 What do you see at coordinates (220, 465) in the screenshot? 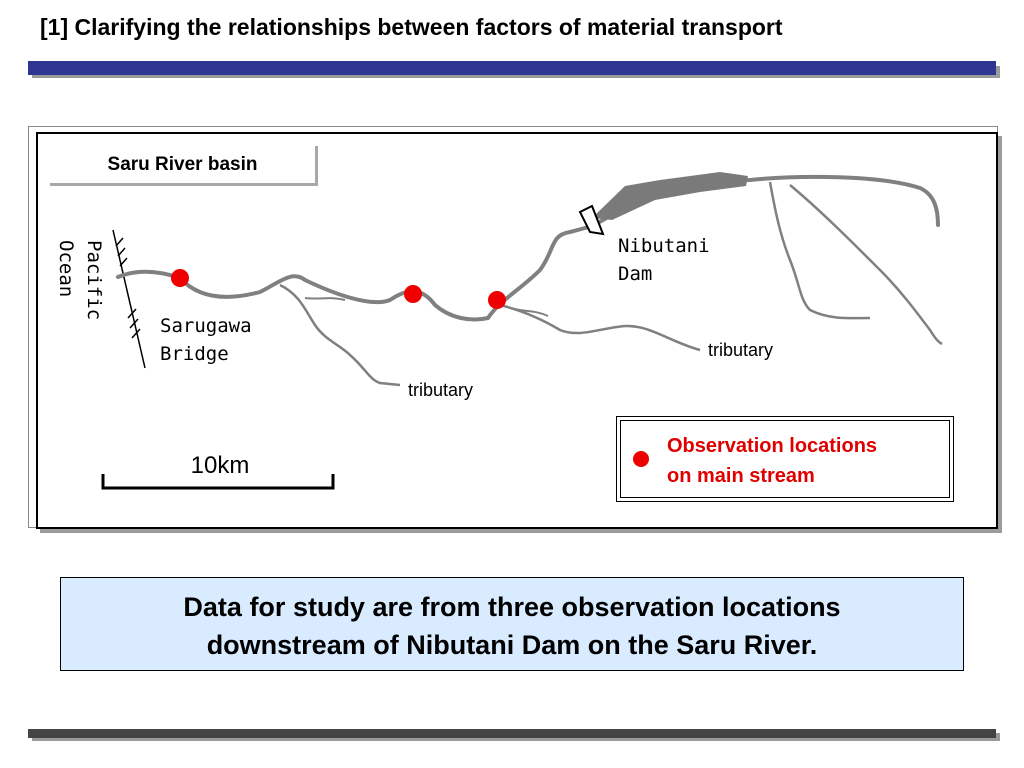
I see `scale-label: 10km` at bounding box center [220, 465].